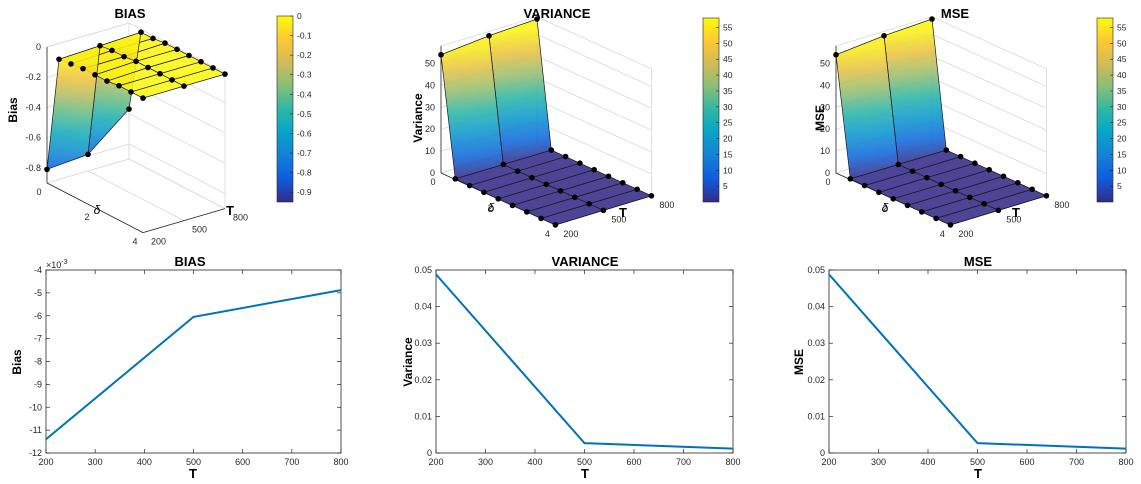  What do you see at coordinates (189, 261) in the screenshot?
I see `bias-line-title: BIAS` at bounding box center [189, 261].